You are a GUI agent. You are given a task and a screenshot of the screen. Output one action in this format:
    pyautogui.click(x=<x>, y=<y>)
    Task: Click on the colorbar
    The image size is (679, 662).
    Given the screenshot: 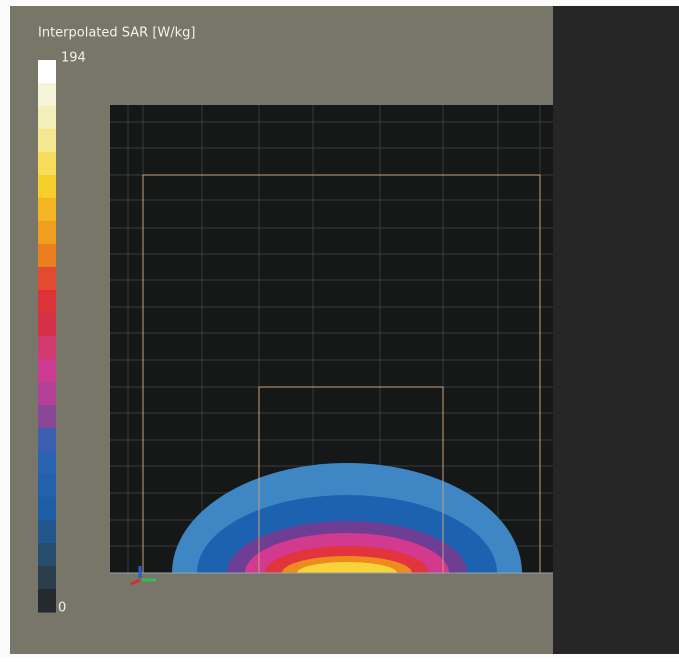 What is the action you would take?
    pyautogui.click(x=47, y=336)
    